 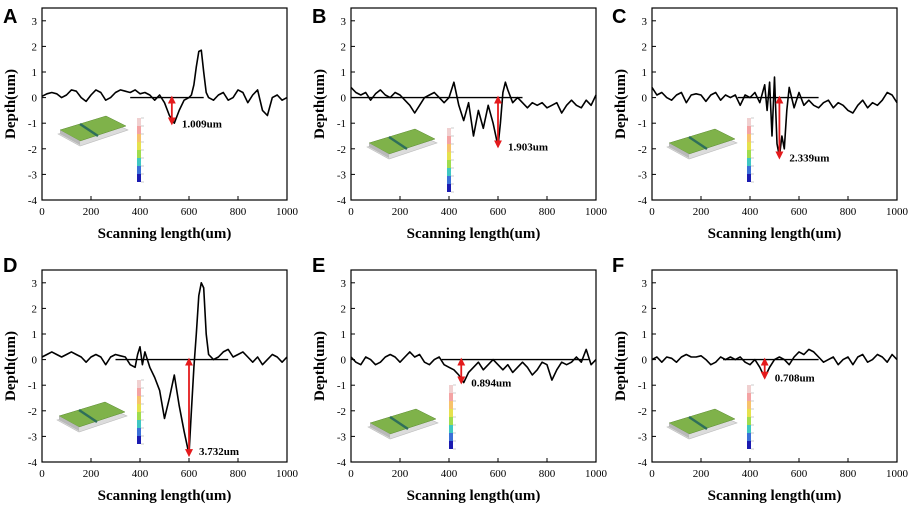 I want to click on panel-d-xtick-label: 400, so click(x=140, y=474).